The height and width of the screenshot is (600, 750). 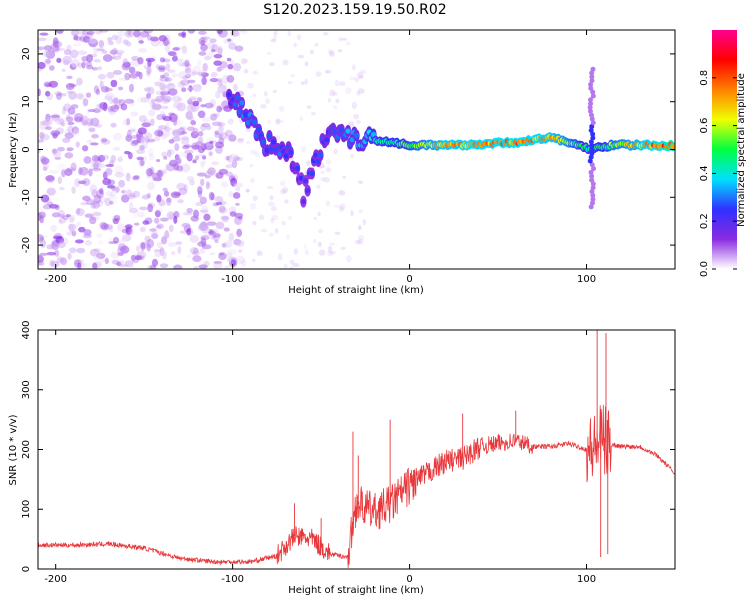 I want to click on spectrogram-xtick-label: 100, so click(x=586, y=279).